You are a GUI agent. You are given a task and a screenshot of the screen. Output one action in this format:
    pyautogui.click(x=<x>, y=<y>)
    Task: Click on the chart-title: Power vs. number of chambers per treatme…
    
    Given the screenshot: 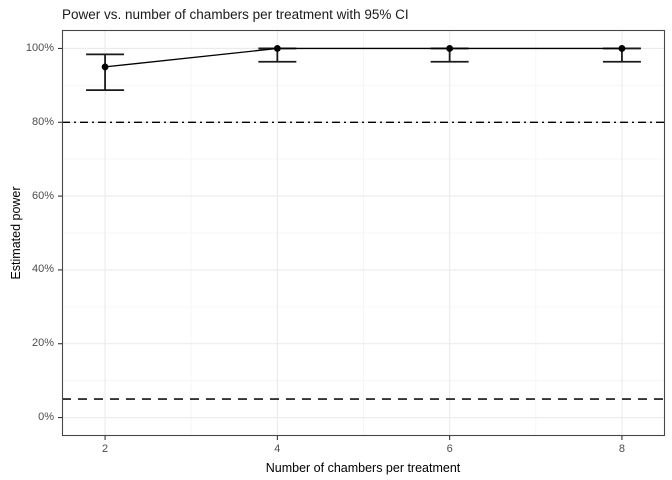 What is the action you would take?
    pyautogui.click(x=235, y=14)
    